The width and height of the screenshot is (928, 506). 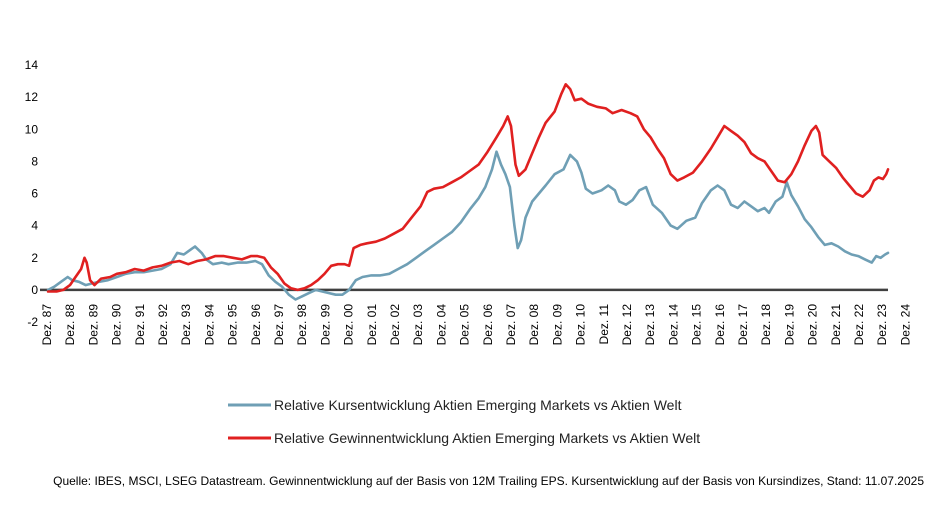 I want to click on x-tick-label: Dez. 91, so click(x=140, y=325).